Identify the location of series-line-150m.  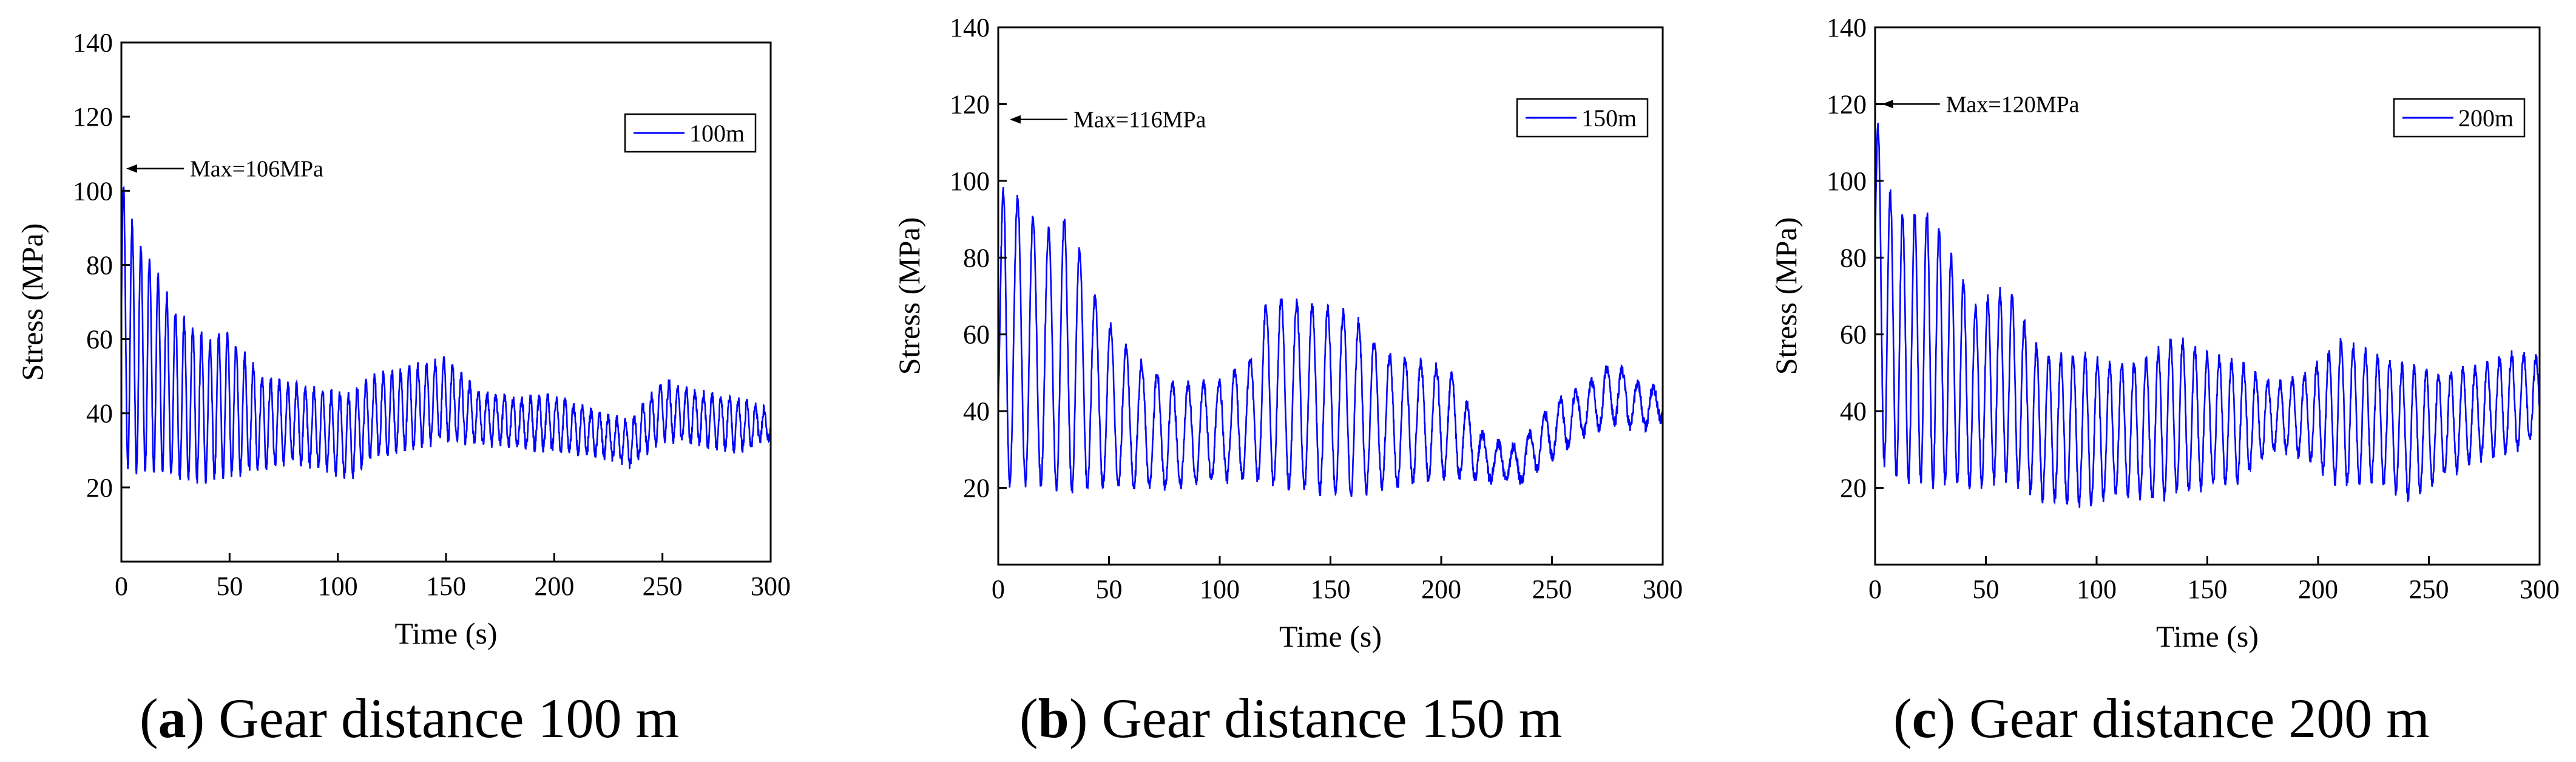
(1330, 341).